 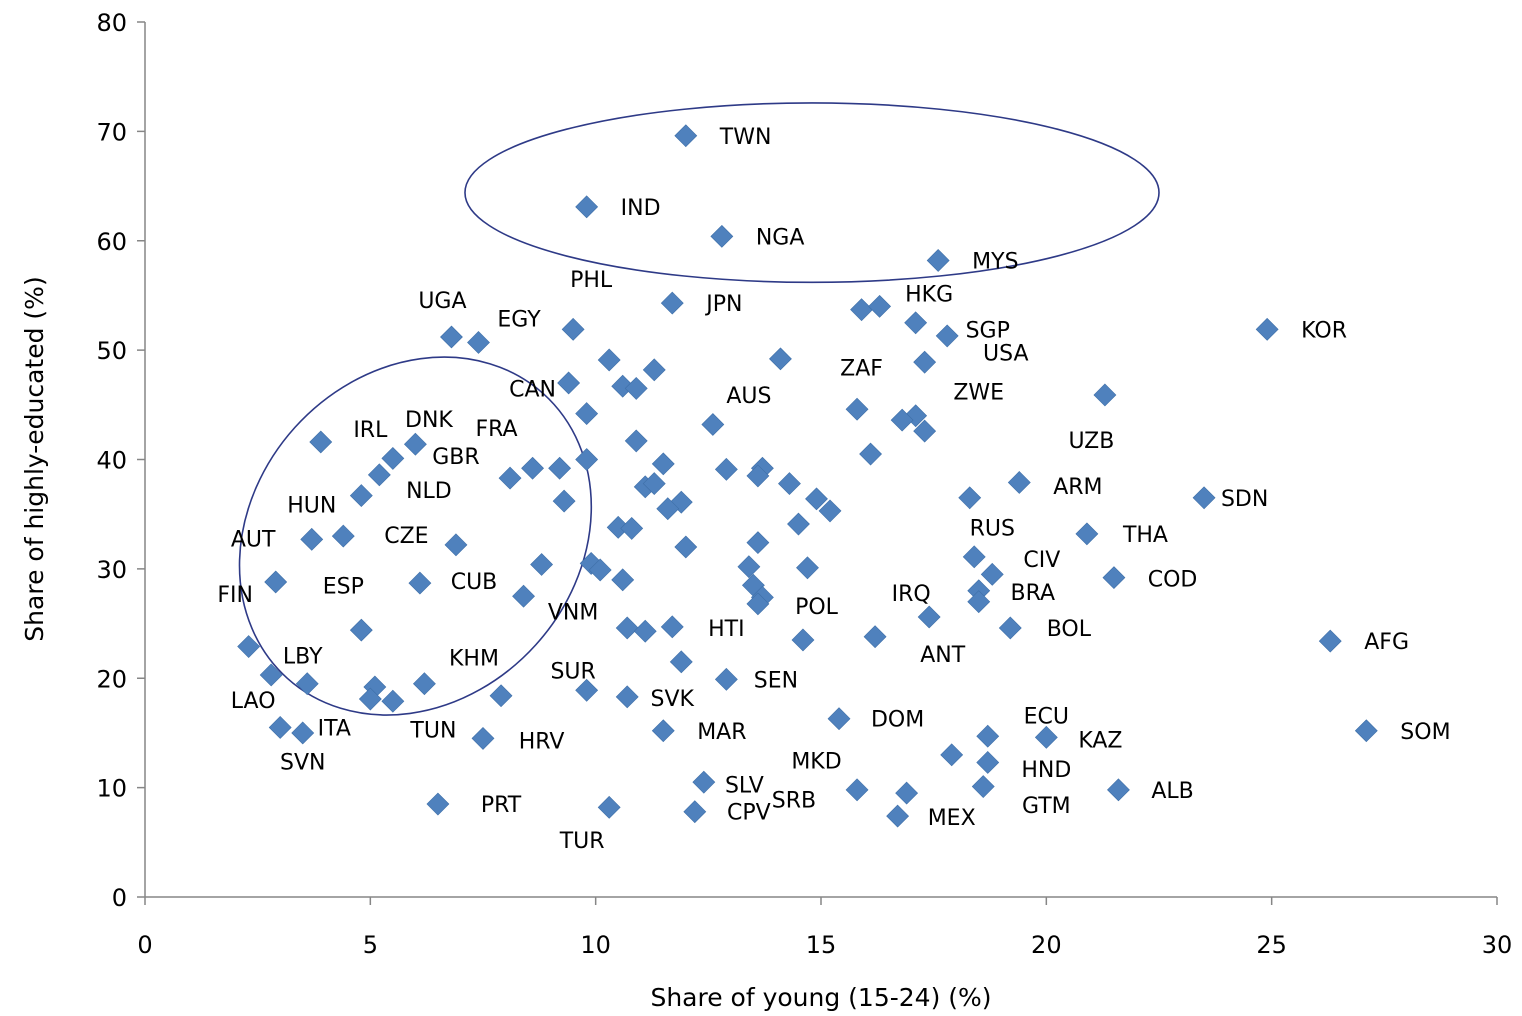 What do you see at coordinates (943, 655) in the screenshot?
I see `point-label: ANT` at bounding box center [943, 655].